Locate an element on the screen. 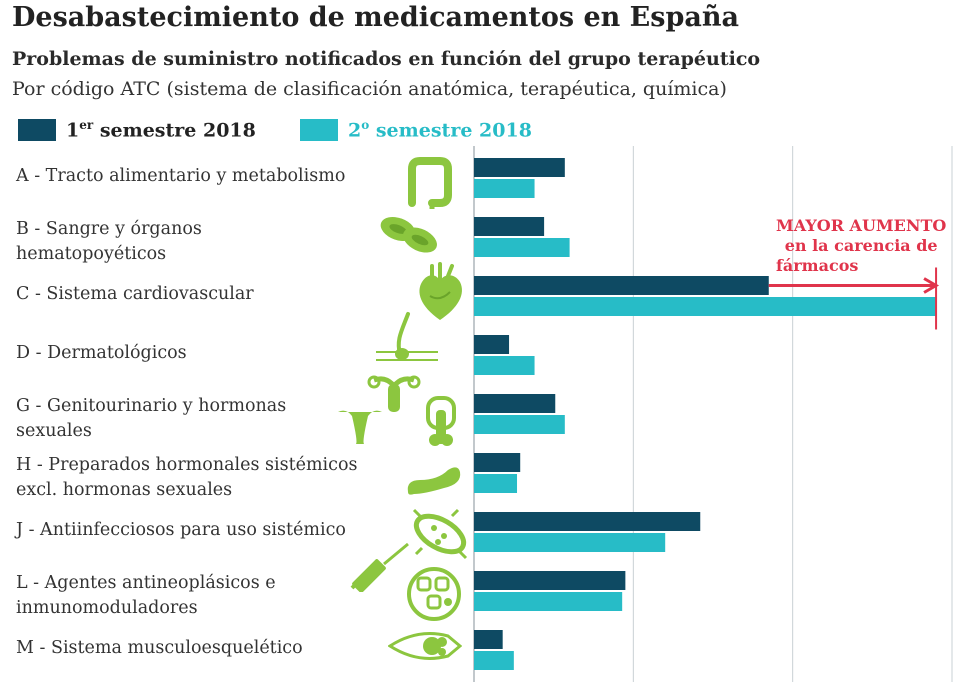  bar-d-s2 is located at coordinates (504, 365).